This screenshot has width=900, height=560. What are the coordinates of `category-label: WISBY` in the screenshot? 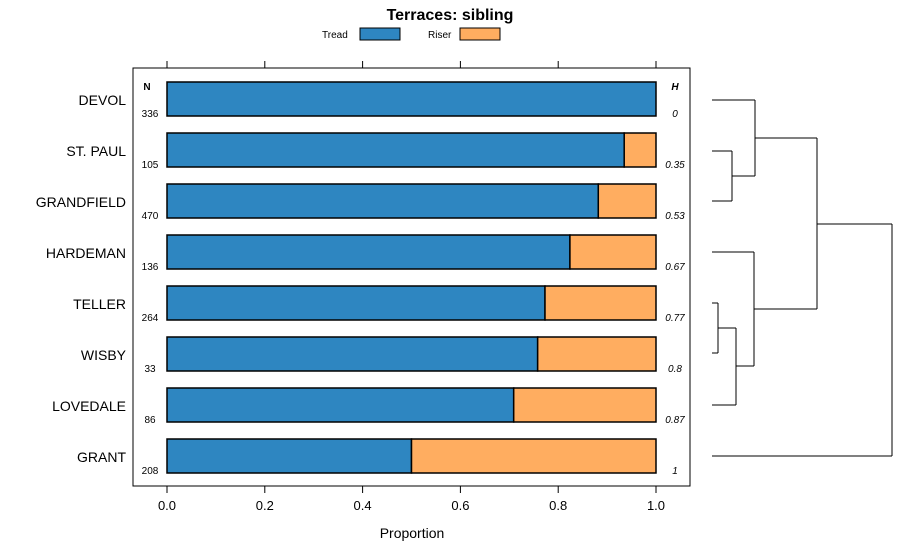 It's located at (104, 355).